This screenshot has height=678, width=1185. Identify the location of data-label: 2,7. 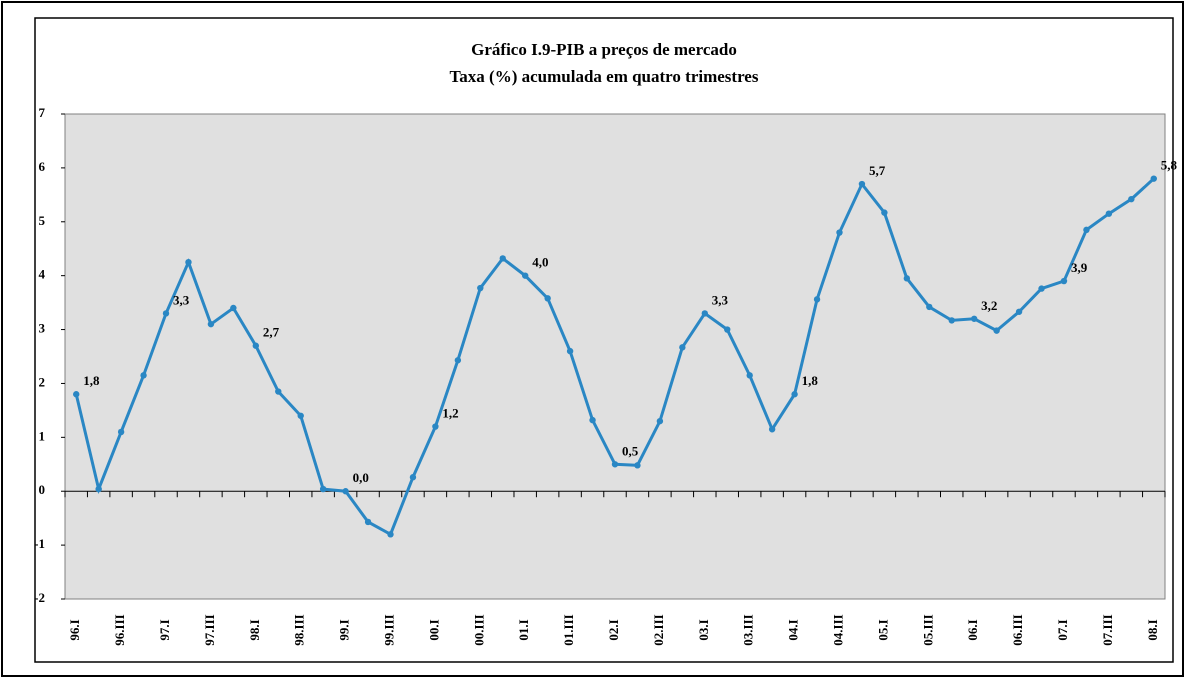
(271, 332).